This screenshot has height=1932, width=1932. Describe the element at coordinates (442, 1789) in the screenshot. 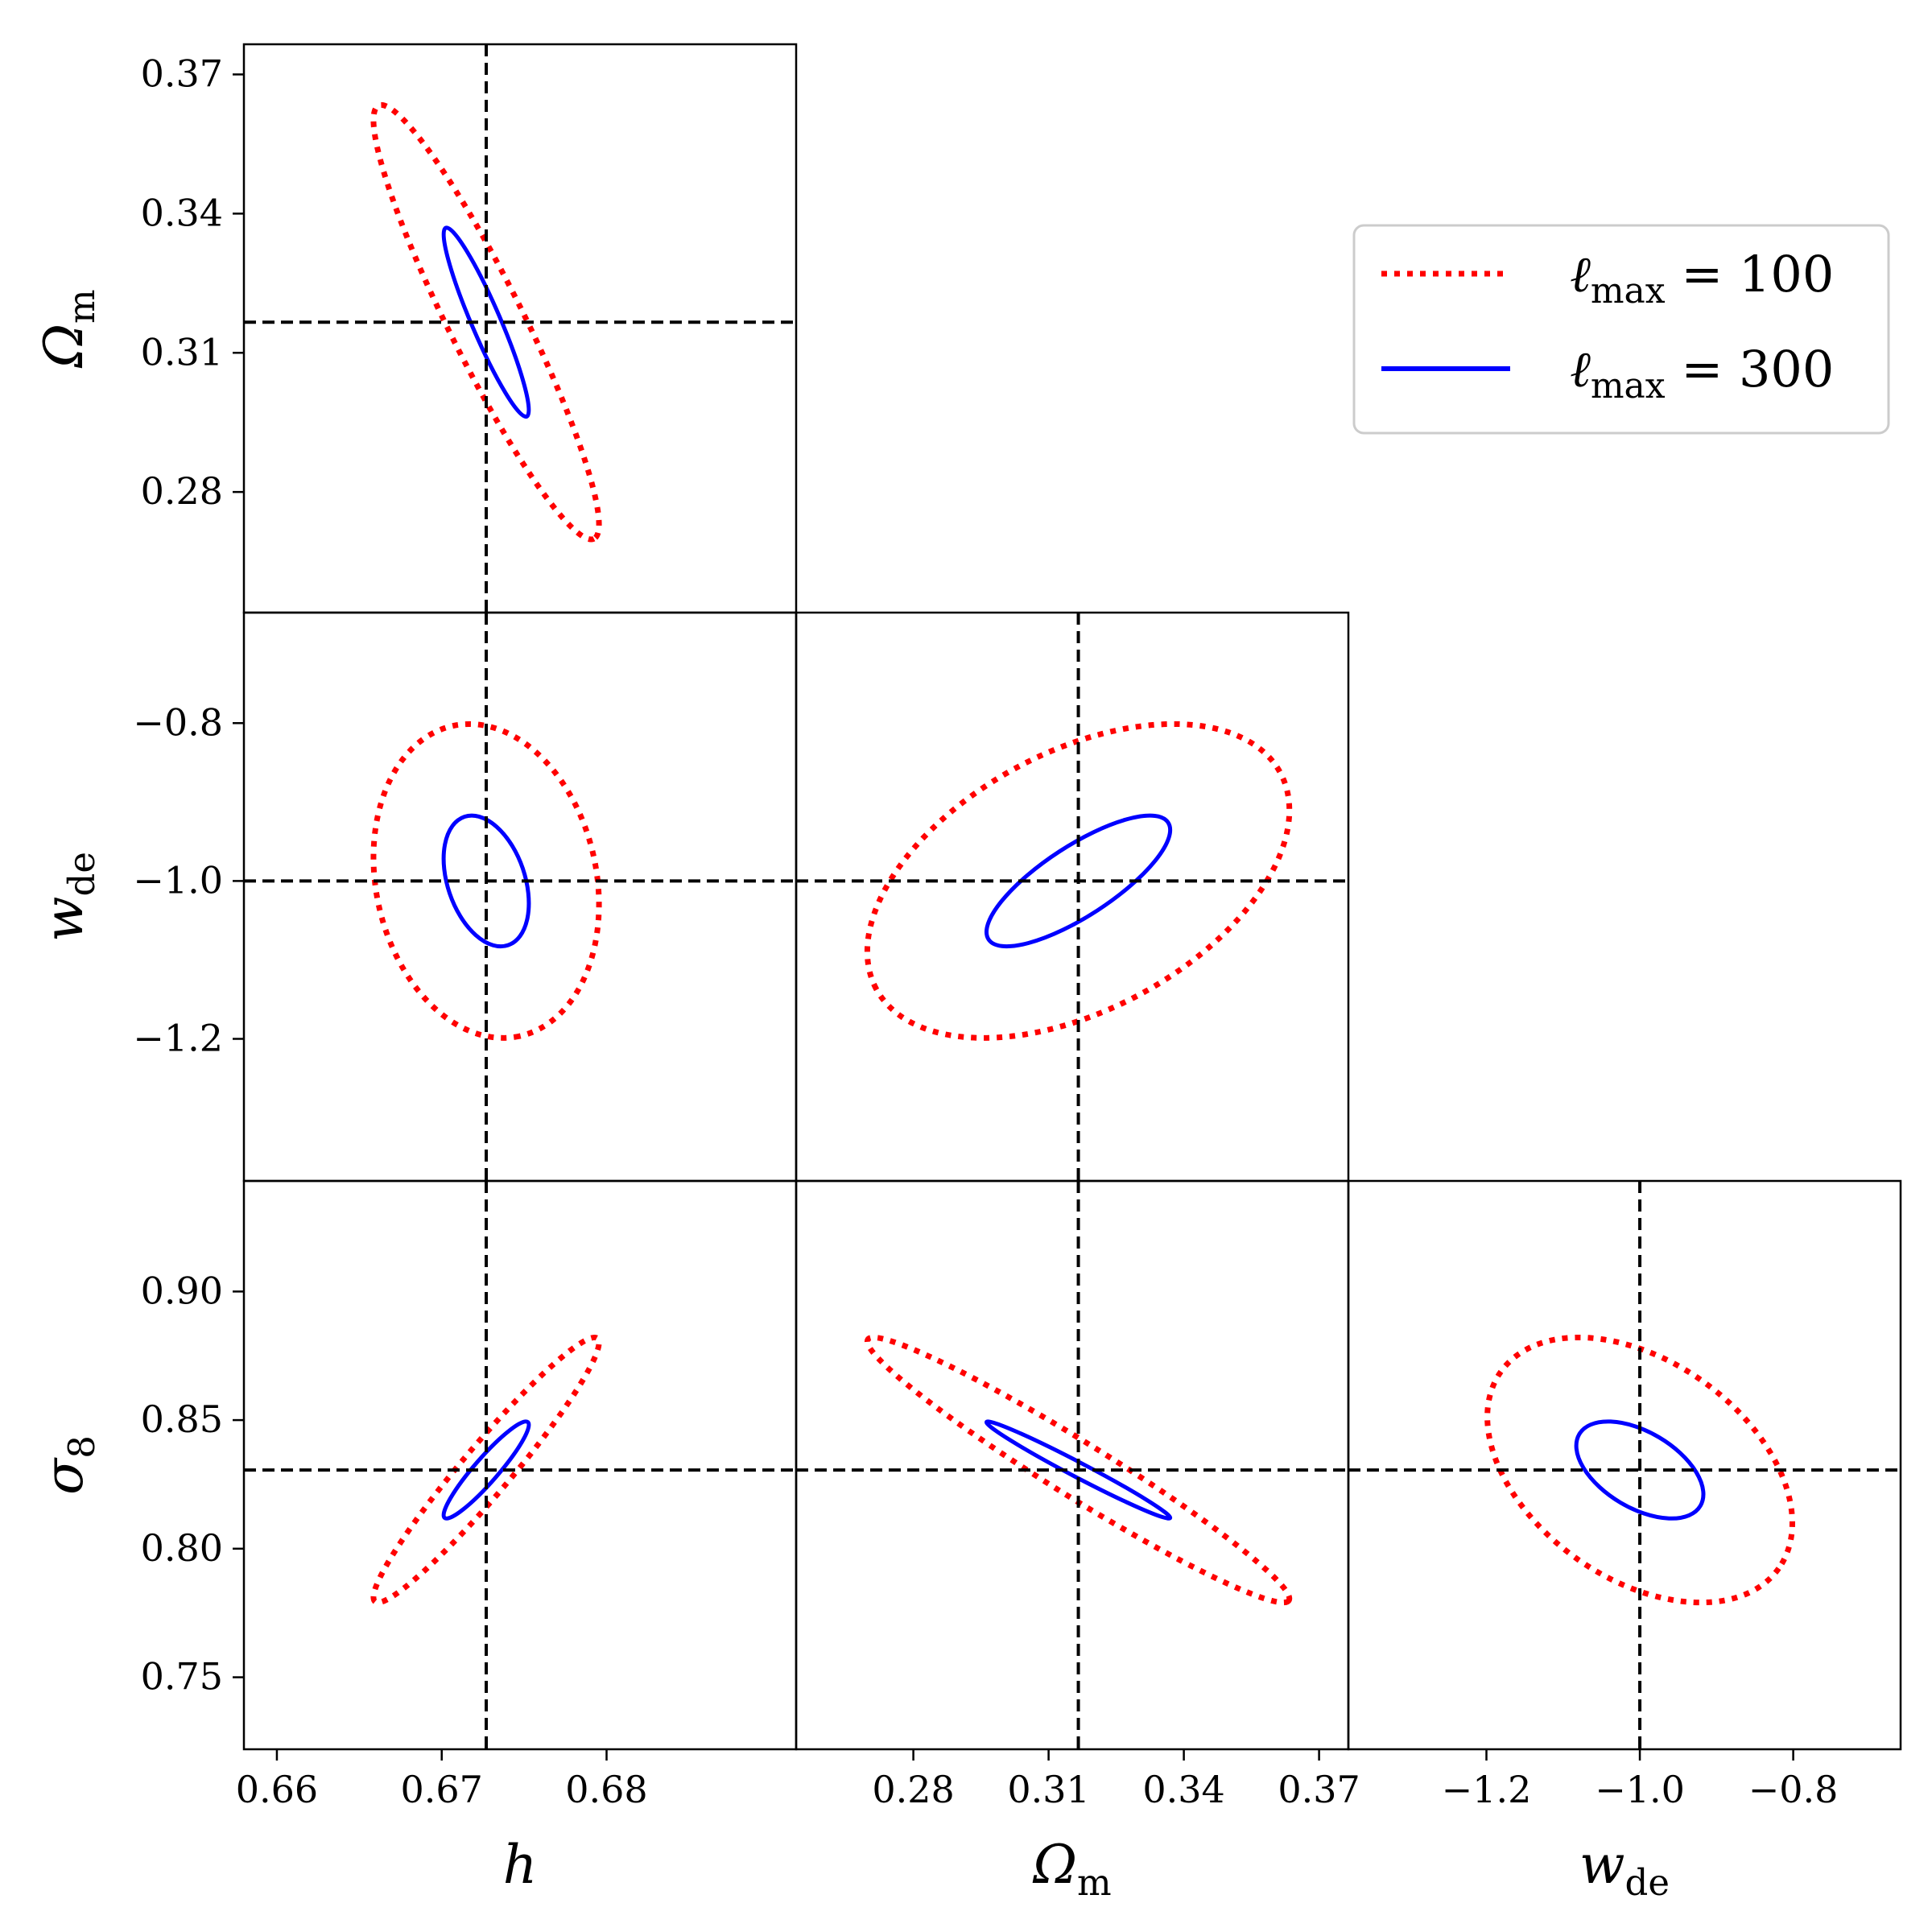

I see `x-tick-label: 0.67` at that location.